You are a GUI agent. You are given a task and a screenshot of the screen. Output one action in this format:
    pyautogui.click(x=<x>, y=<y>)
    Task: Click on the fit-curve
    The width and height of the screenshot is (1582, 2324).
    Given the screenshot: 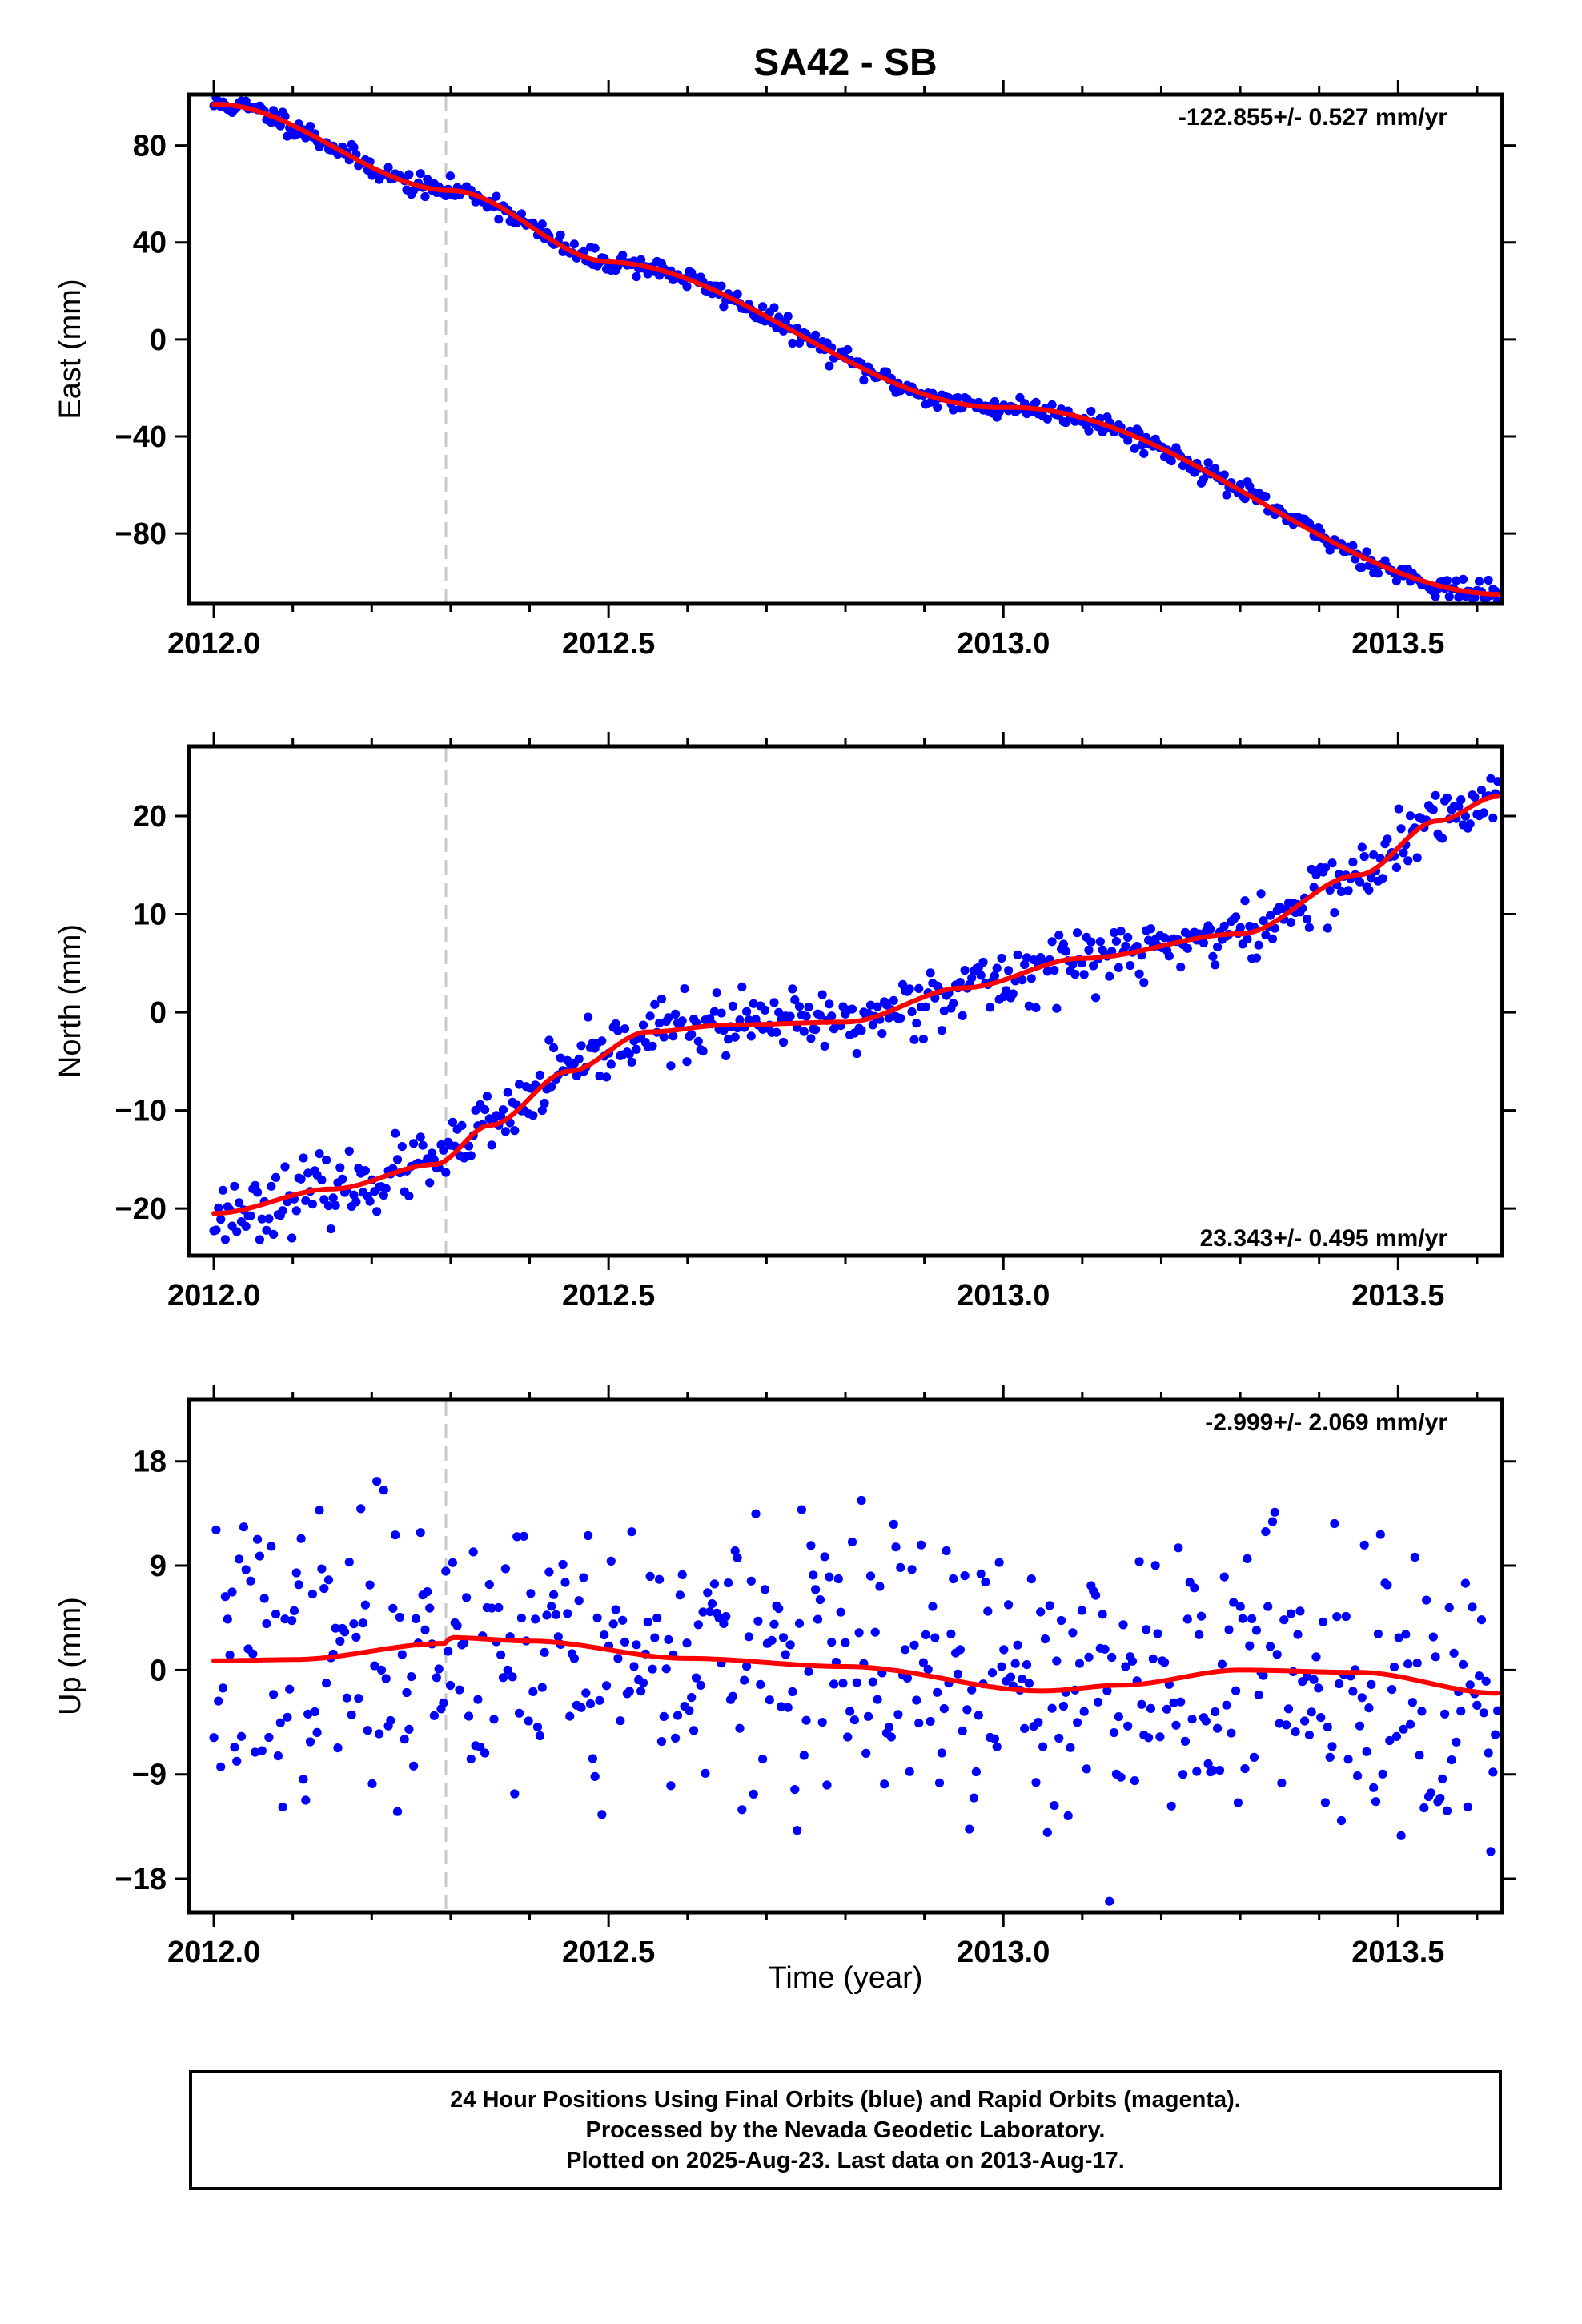 What is the action you would take?
    pyautogui.click(x=855, y=1005)
    